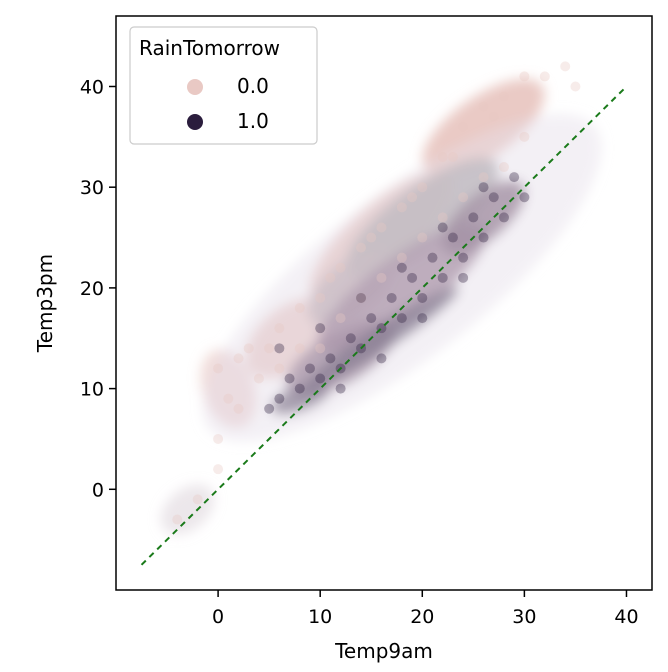 The height and width of the screenshot is (672, 668). Describe the element at coordinates (383, 651) in the screenshot. I see `x-axis-label: Temp9am` at that location.